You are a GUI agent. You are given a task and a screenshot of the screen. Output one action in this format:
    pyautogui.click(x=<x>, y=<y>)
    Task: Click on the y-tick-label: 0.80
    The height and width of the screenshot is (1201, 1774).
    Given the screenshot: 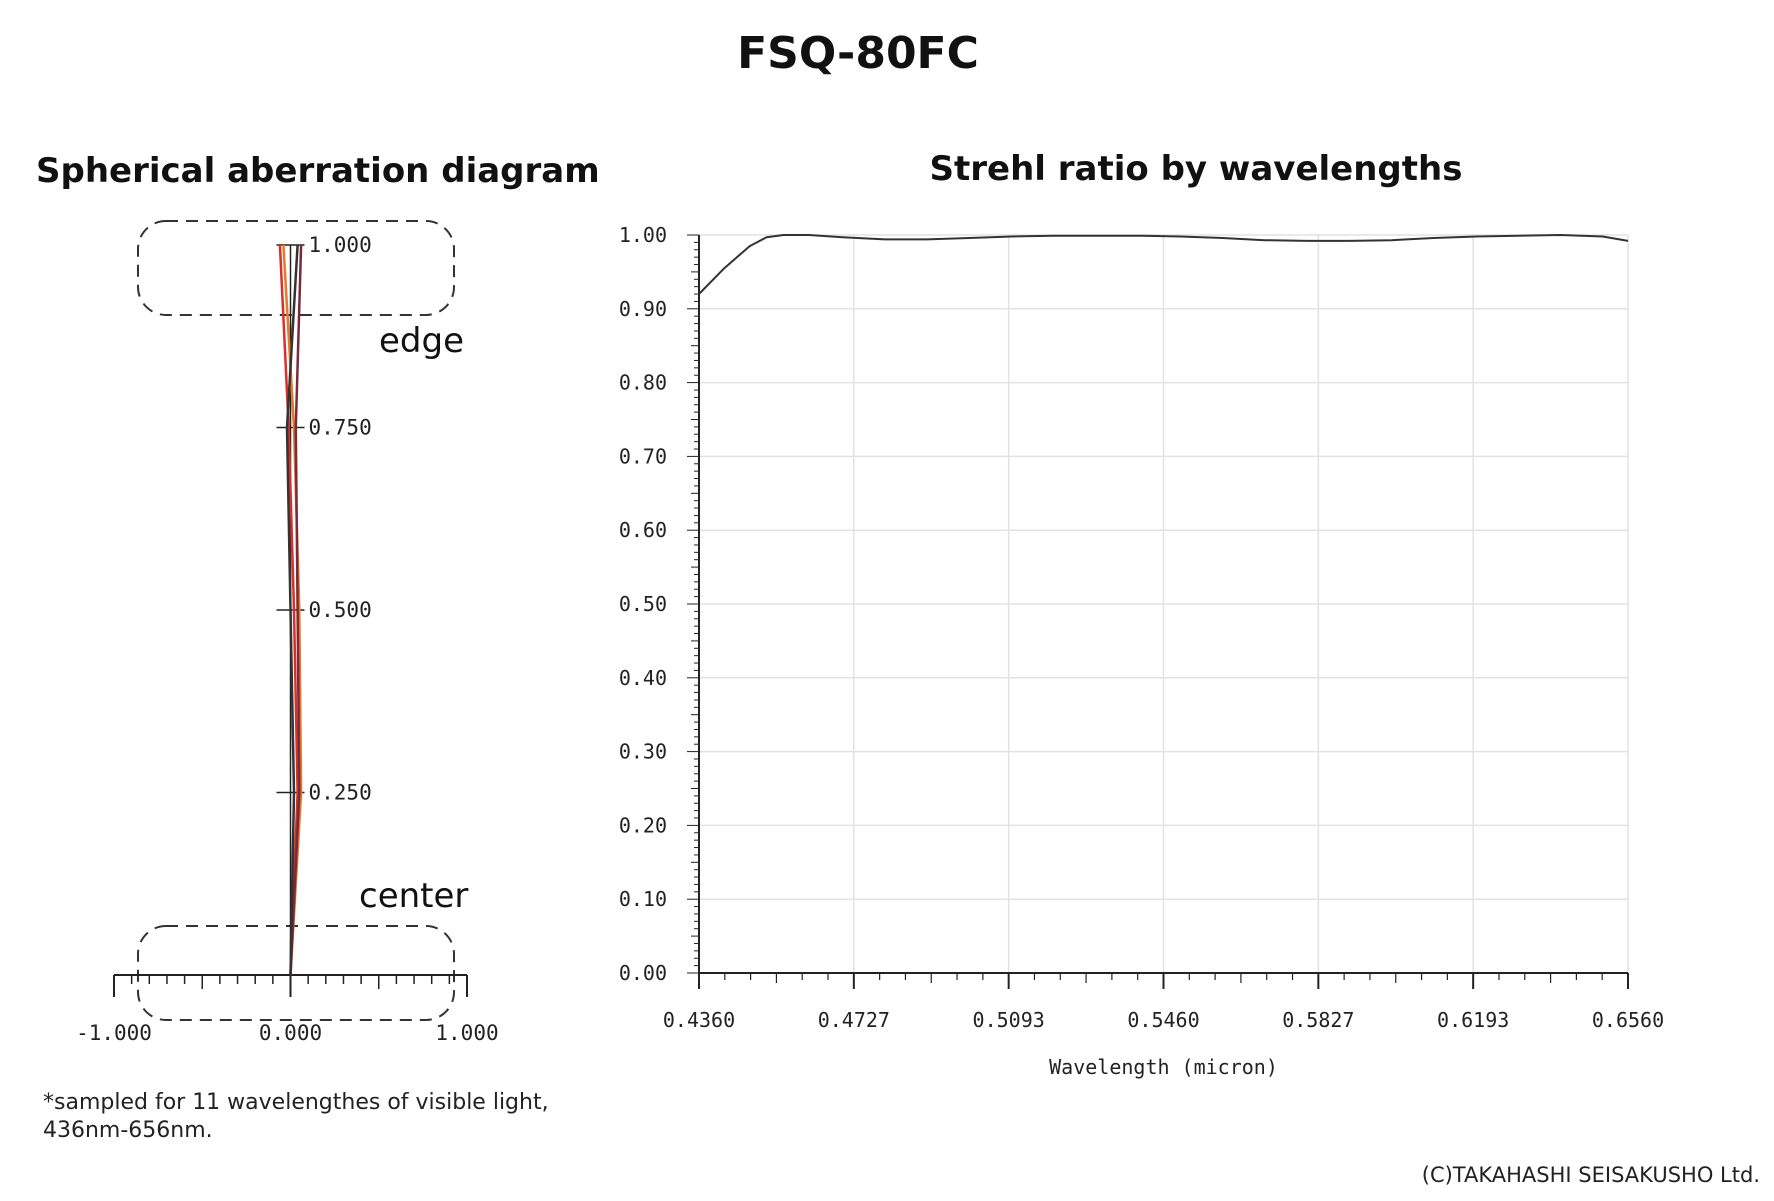 What is the action you would take?
    pyautogui.click(x=643, y=383)
    